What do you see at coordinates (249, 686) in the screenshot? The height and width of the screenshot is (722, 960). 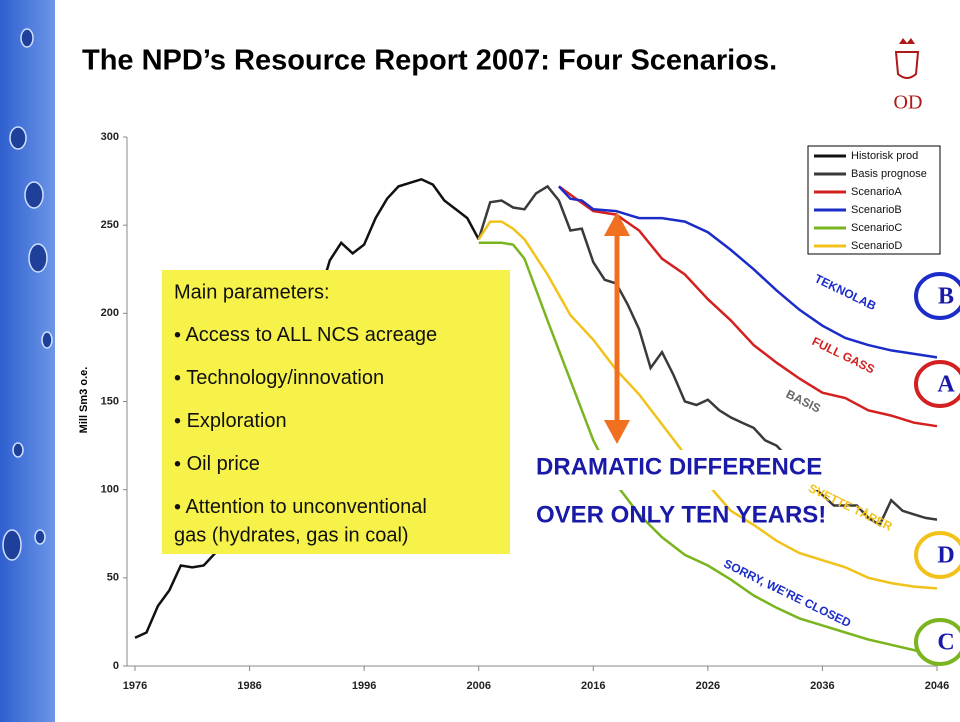 I see `x-tick-label: 1986` at bounding box center [249, 686].